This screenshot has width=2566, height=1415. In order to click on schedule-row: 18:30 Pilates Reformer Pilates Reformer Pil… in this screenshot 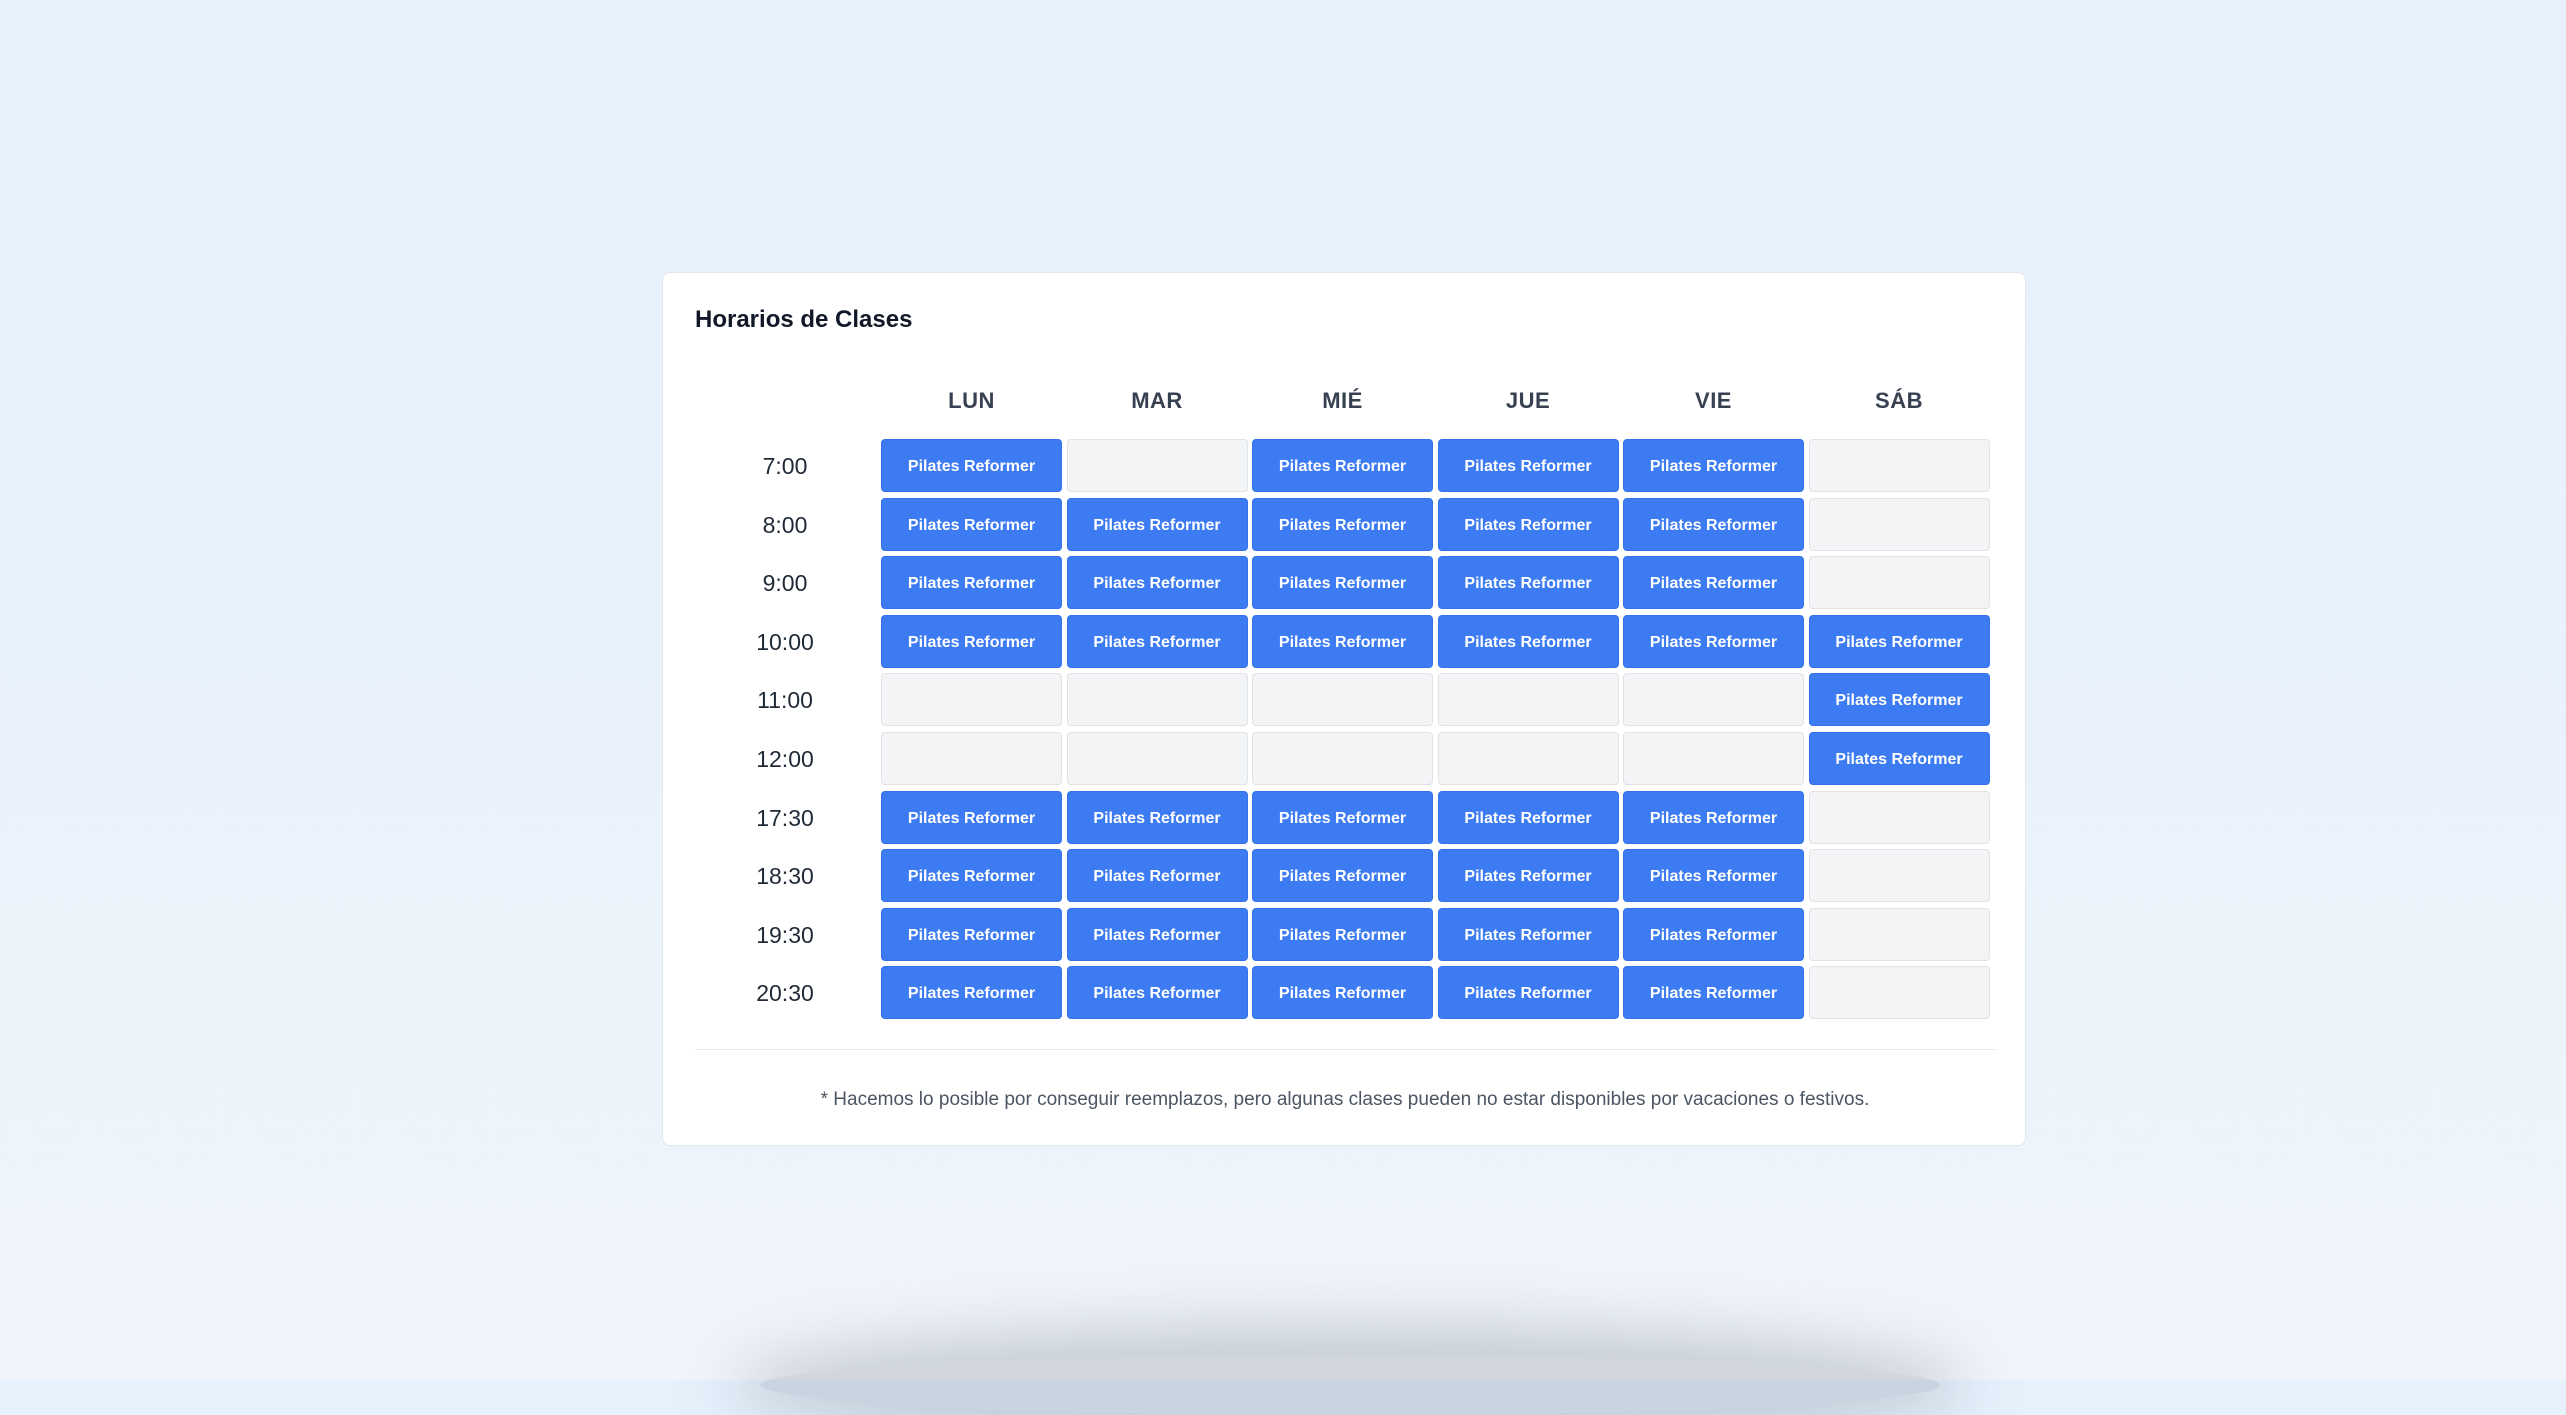, I will do `click(1345, 878)`.